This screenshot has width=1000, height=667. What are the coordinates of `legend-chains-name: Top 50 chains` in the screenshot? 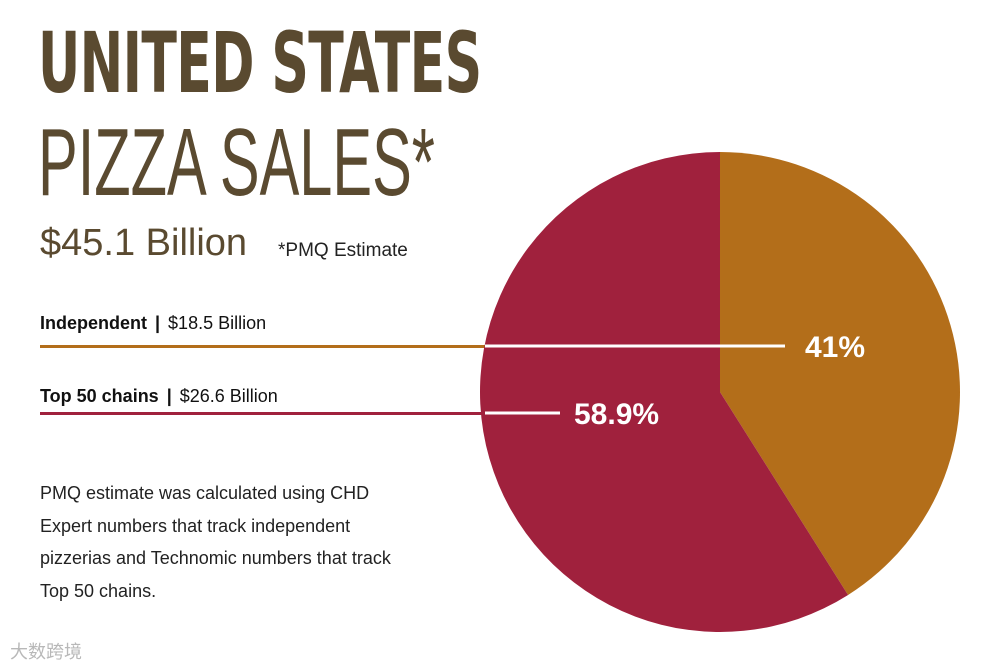 It's located at (99, 396).